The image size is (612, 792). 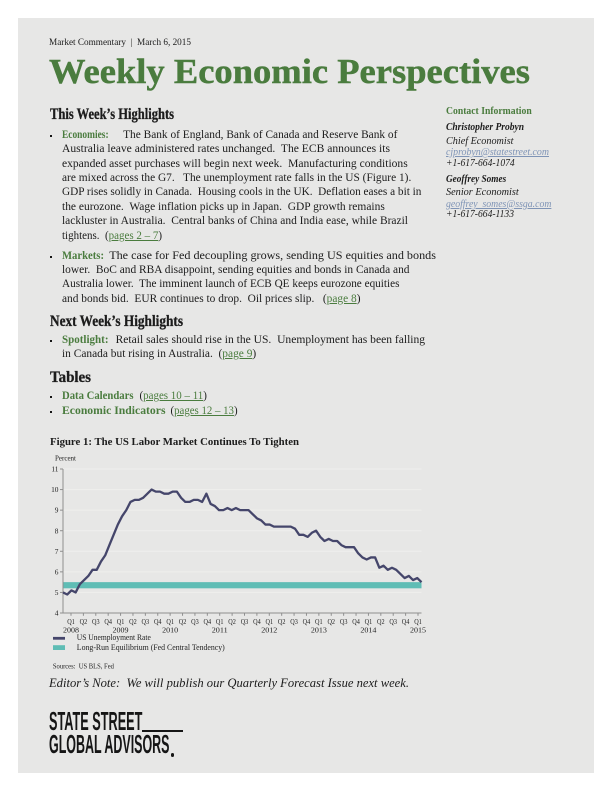 What do you see at coordinates (368, 629) in the screenshot?
I see `svg-text: 2014` at bounding box center [368, 629].